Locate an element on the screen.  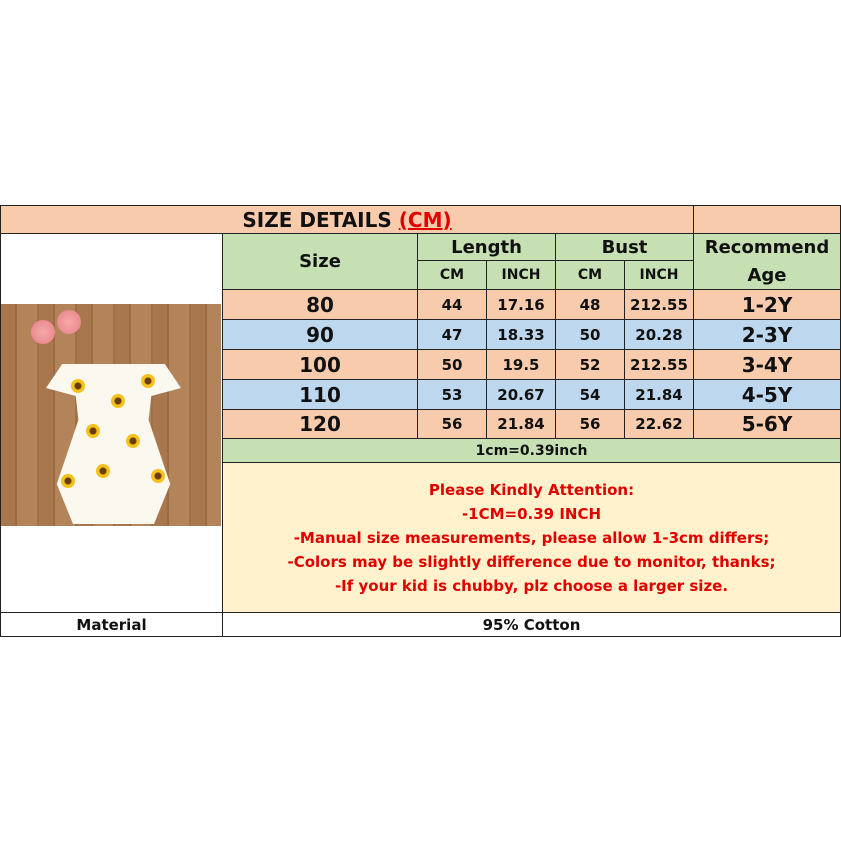
cell-length-inch: 19.5 is located at coordinates (521, 364).